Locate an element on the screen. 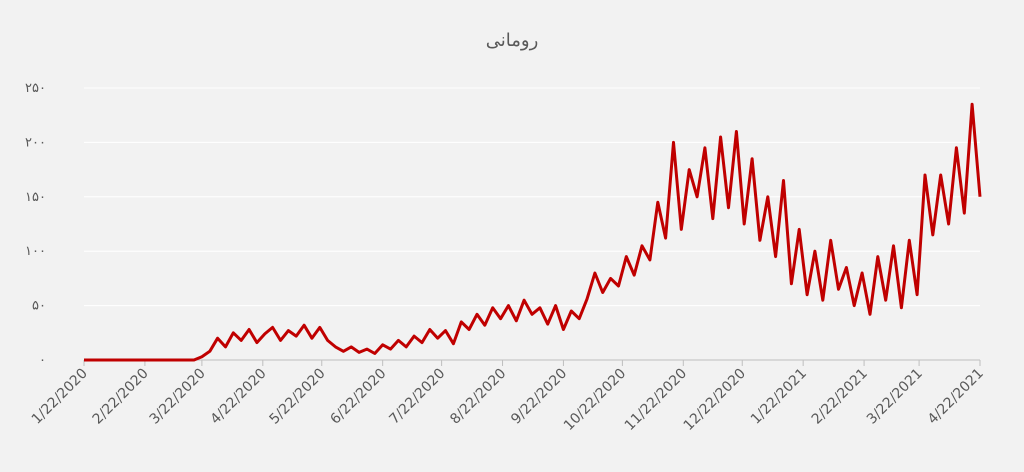 This screenshot has width=1024, height=472. x-tick-label: 10/22/2020 is located at coordinates (595, 400).